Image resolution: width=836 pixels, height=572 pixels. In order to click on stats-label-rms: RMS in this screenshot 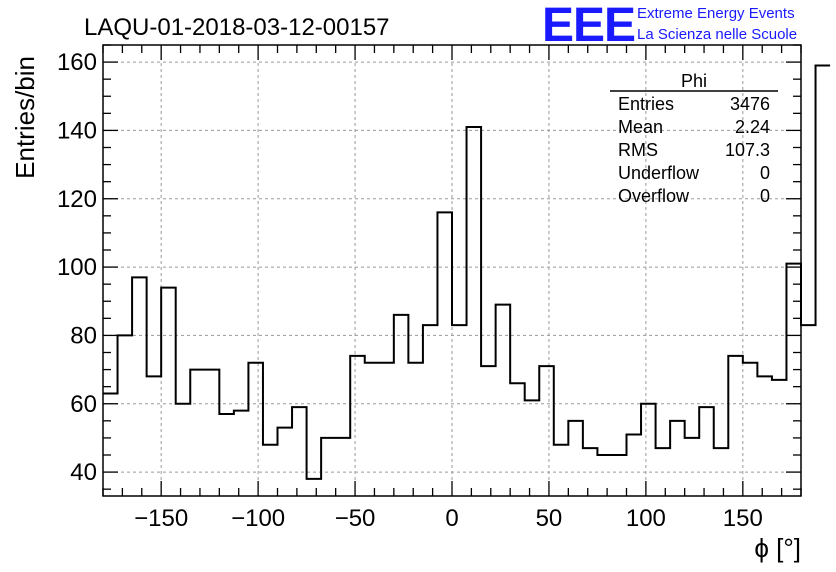, I will do `click(638, 150)`.